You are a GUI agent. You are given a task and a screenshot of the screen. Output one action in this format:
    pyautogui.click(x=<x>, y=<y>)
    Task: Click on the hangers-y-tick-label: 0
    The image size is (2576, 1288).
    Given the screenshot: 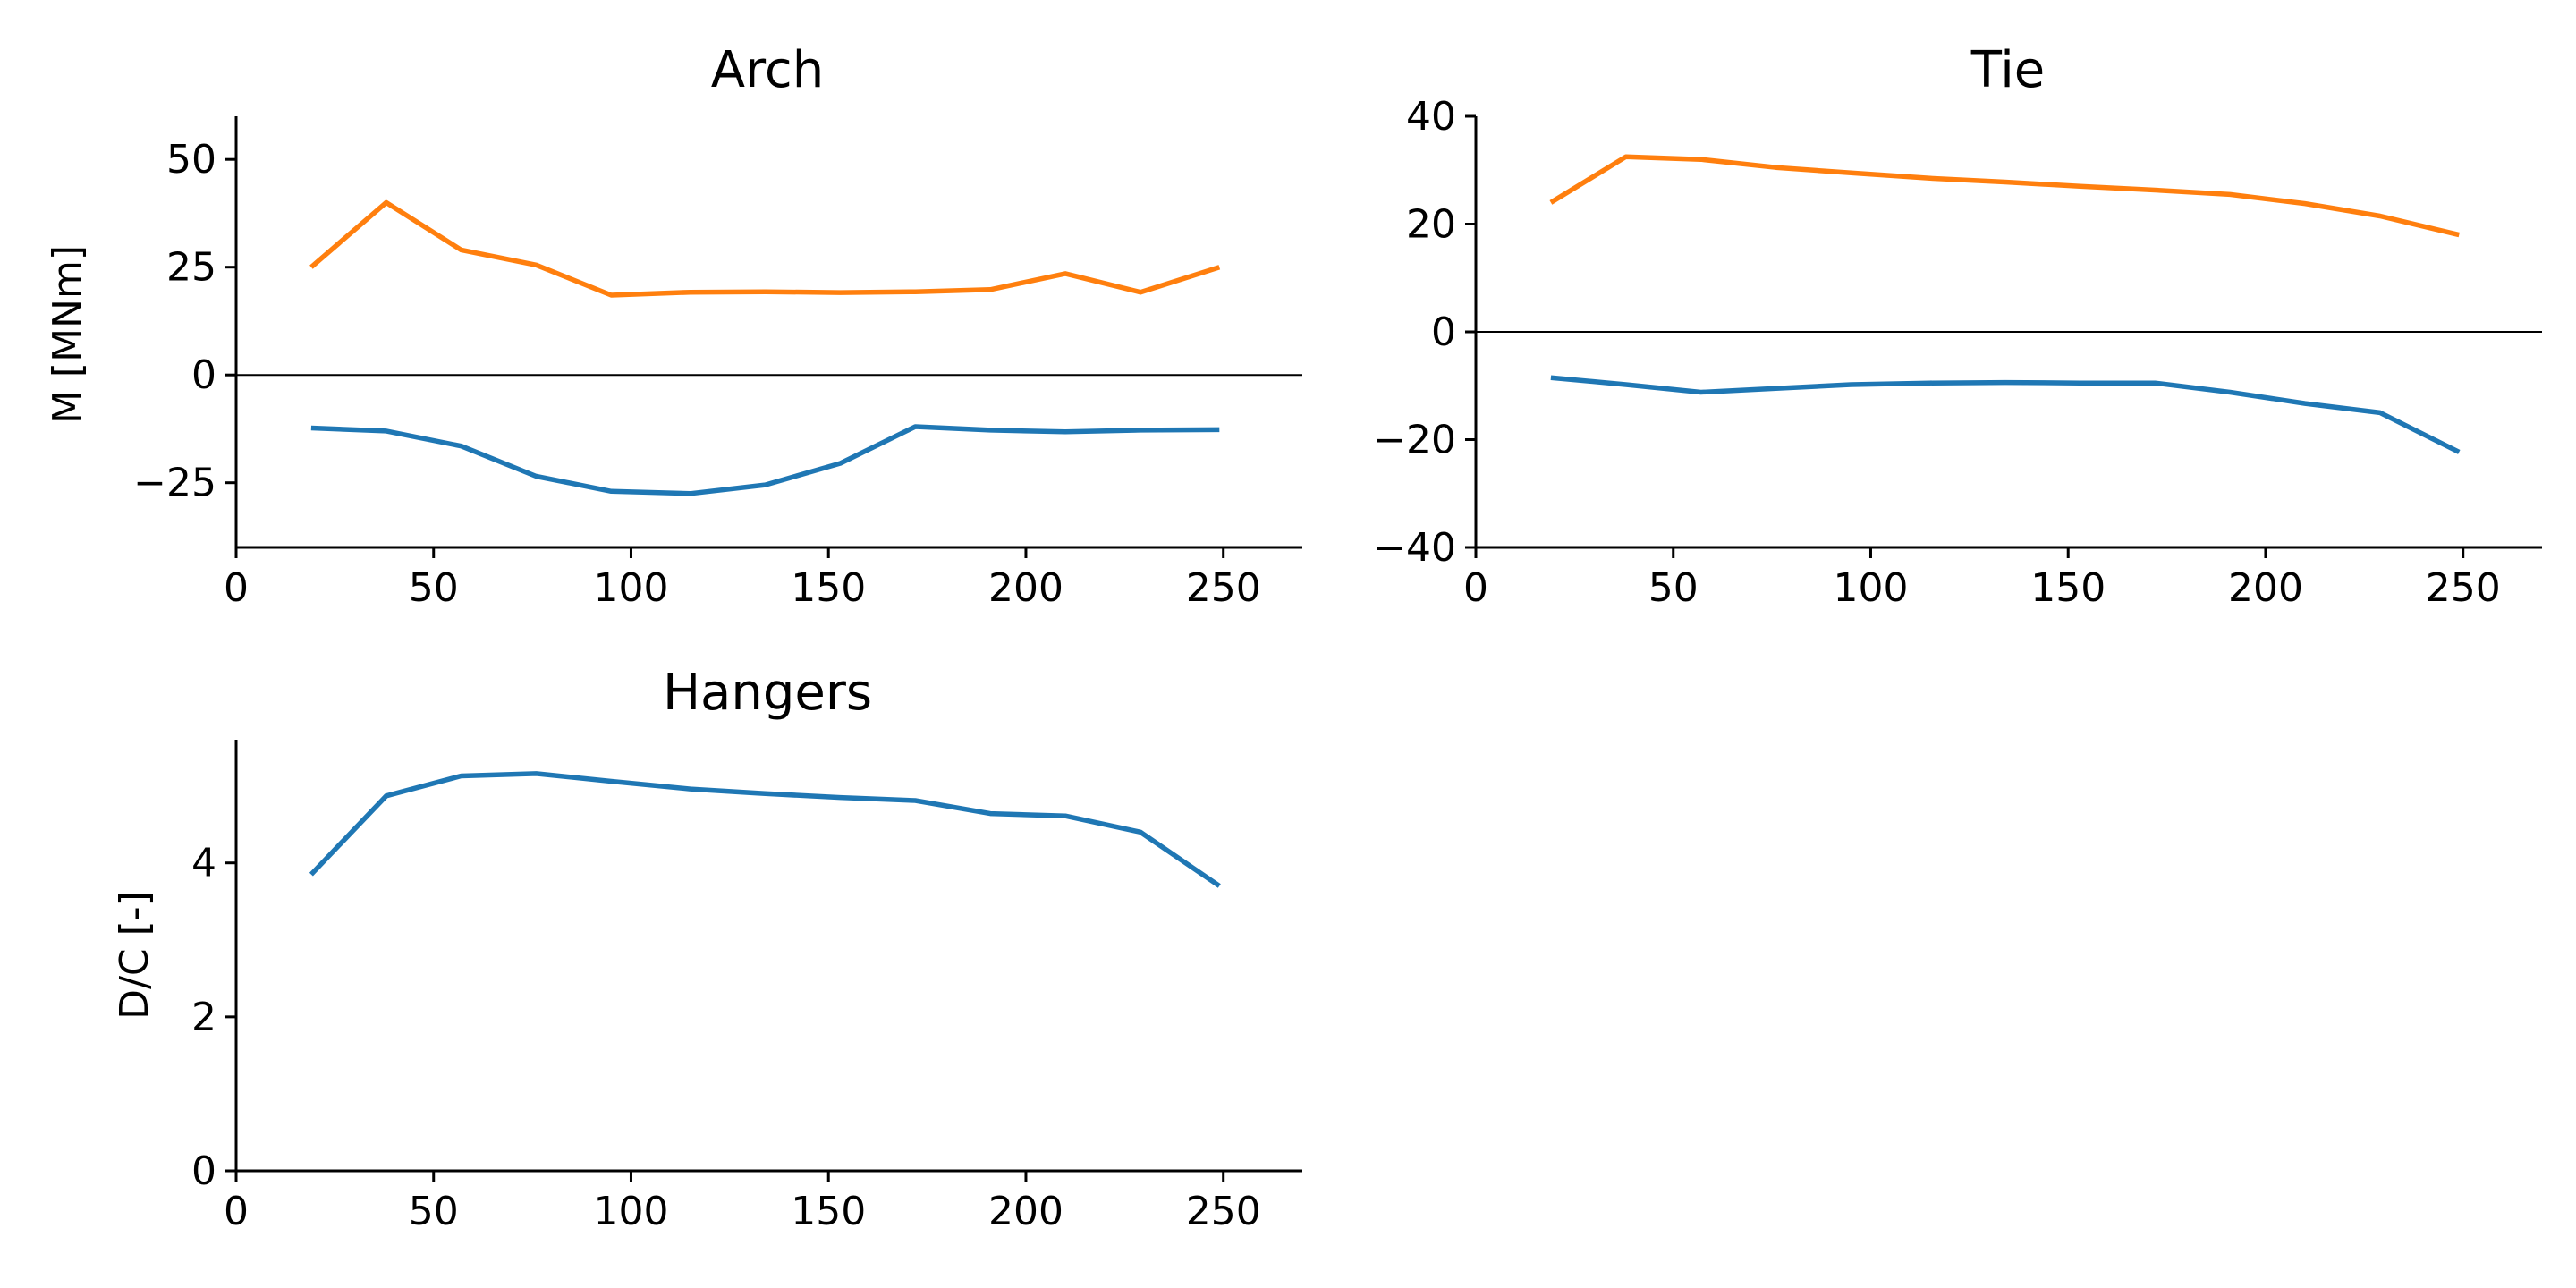 What is the action you would take?
    pyautogui.click(x=203, y=1171)
    